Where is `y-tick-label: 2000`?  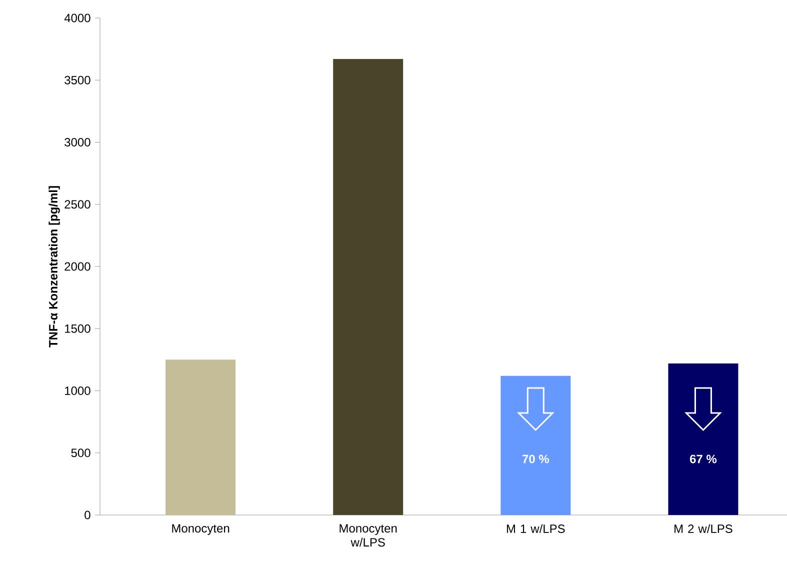
y-tick-label: 2000 is located at coordinates (77, 266).